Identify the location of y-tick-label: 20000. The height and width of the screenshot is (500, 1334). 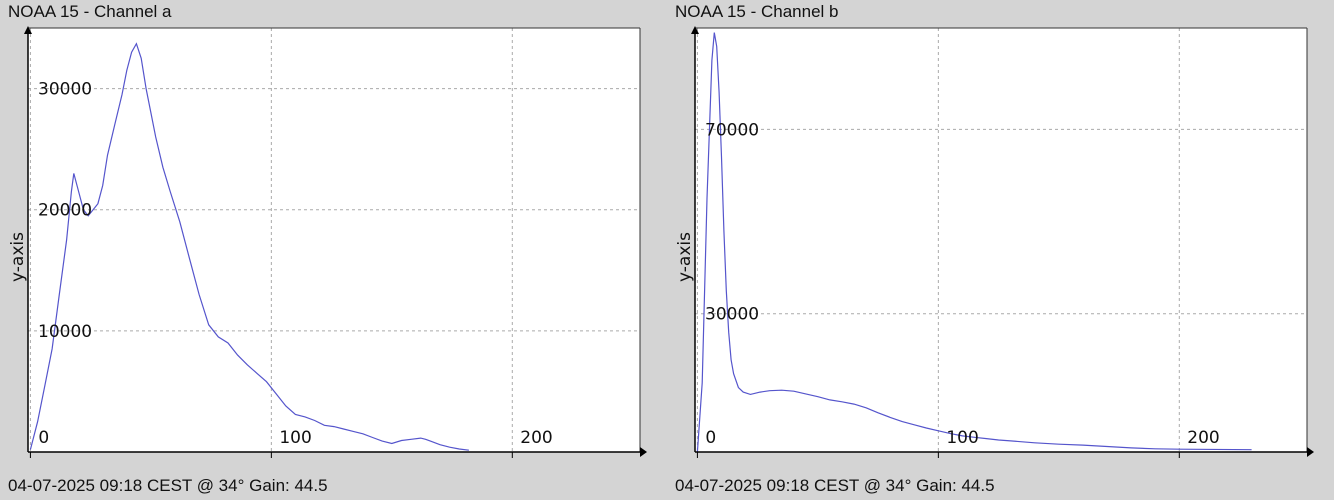
(65, 211).